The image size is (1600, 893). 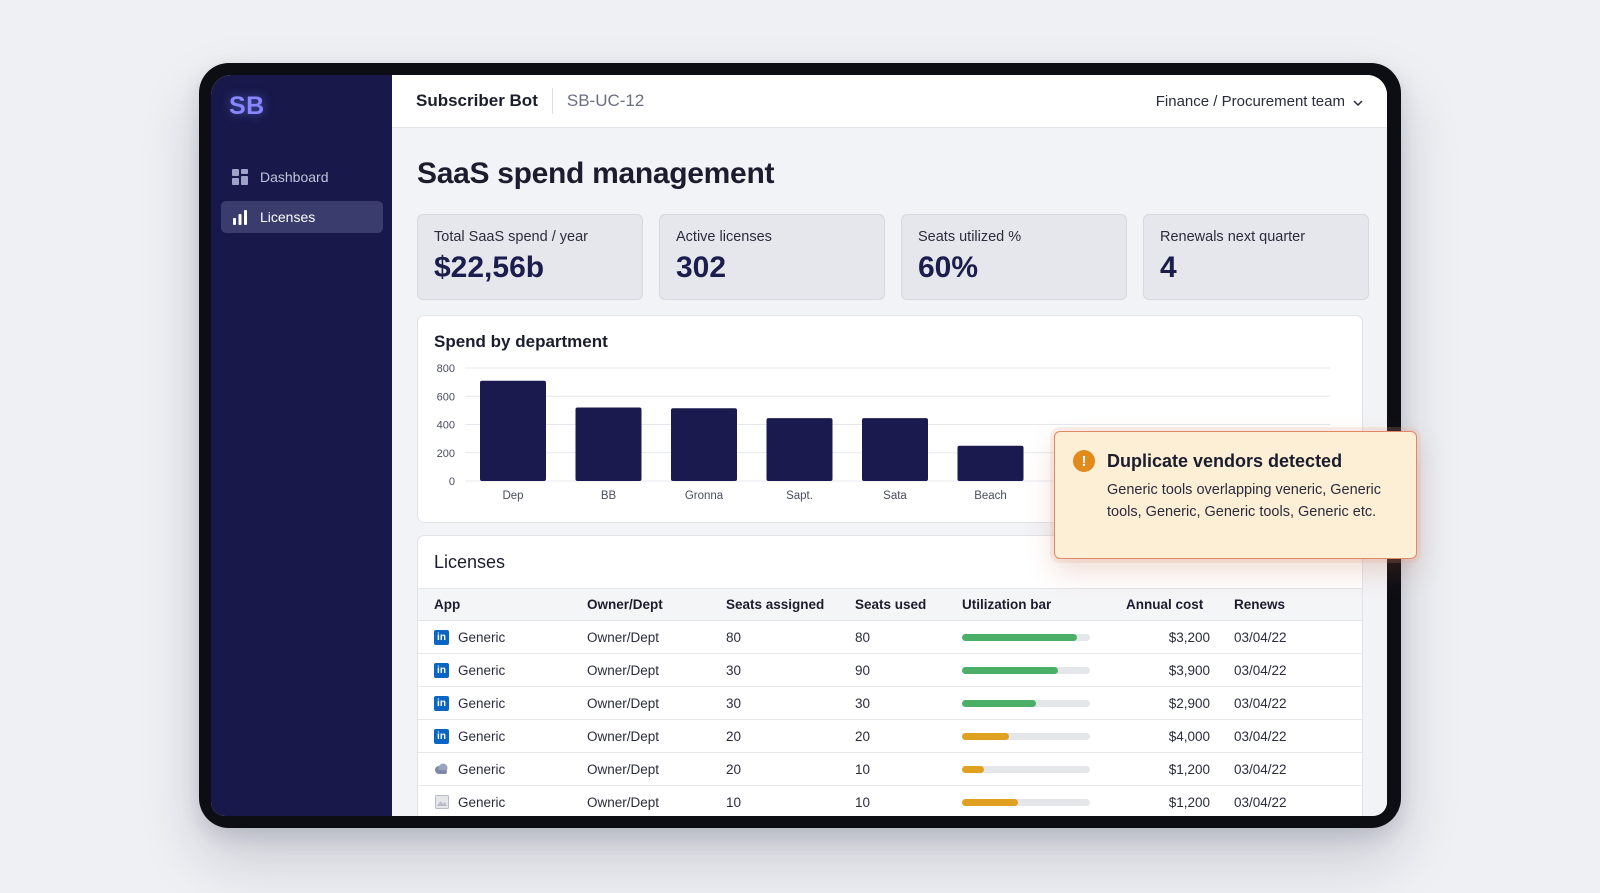 I want to click on kpi-renewals: Renewals next quarter 4, so click(x=1256, y=257).